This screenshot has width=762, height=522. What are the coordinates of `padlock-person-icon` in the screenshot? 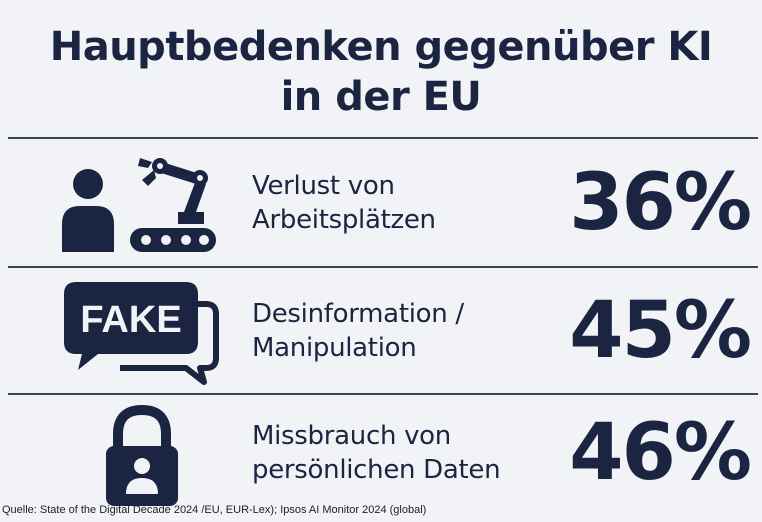 It's located at (140, 453).